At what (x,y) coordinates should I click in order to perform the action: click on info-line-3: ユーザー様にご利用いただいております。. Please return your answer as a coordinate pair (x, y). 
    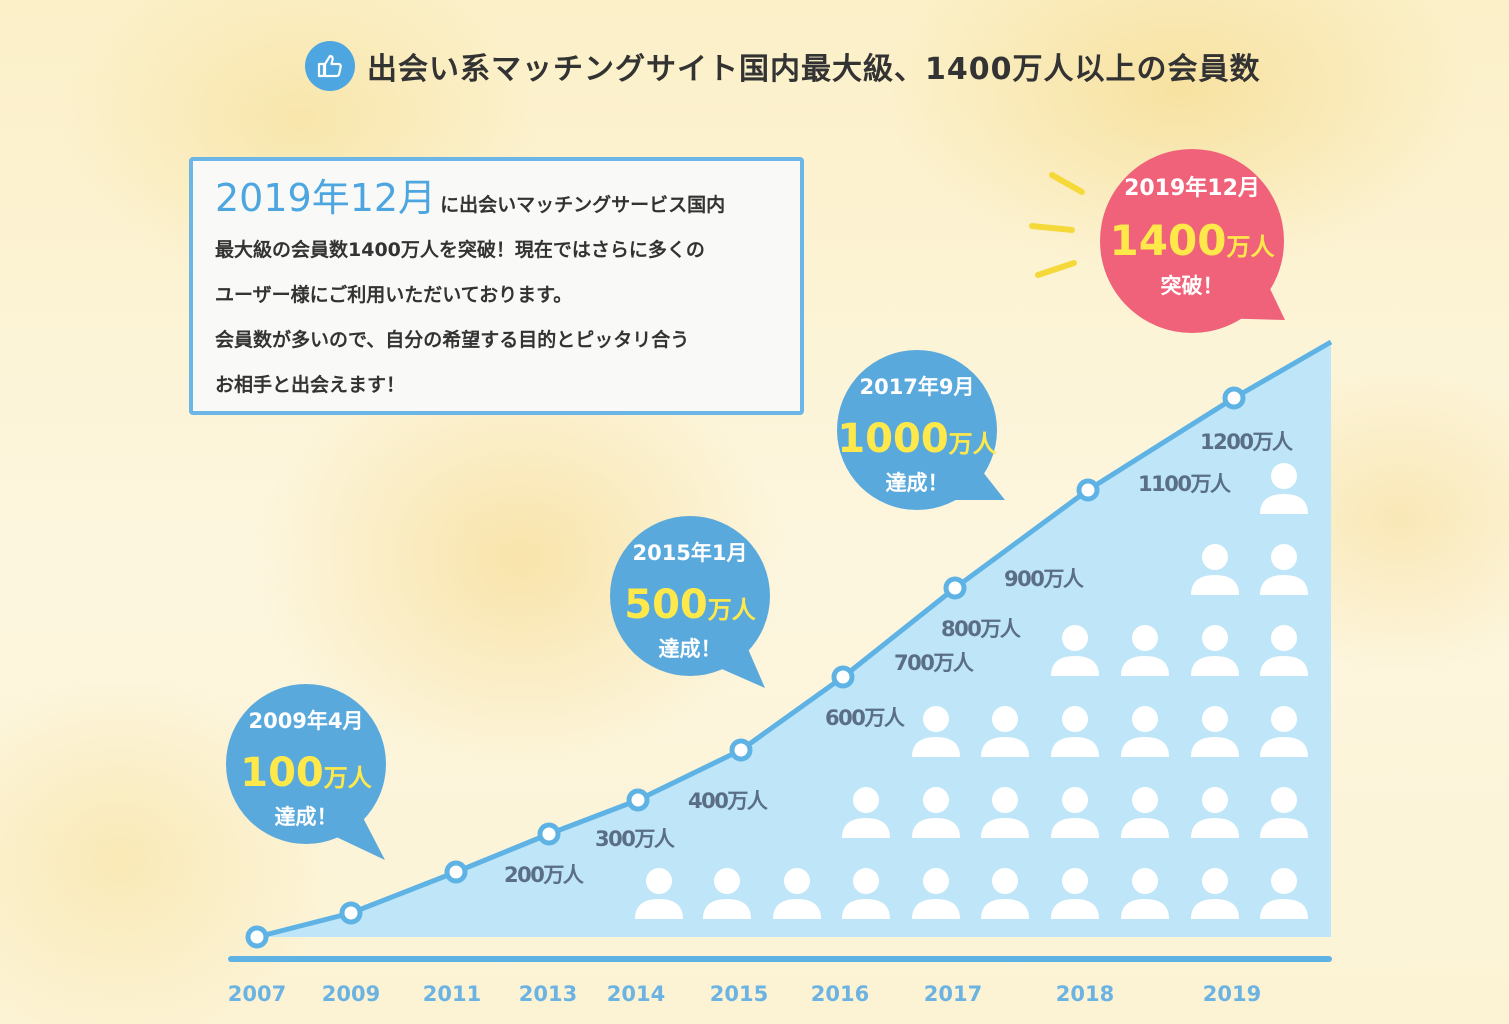
    Looking at the image, I should click on (394, 295).